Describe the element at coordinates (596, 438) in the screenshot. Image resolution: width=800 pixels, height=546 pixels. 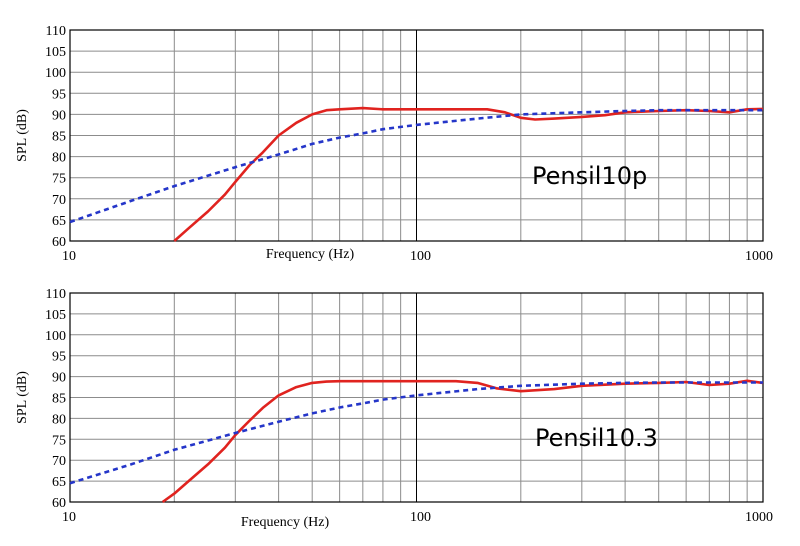
I see `chart-annotation: Pensil10.3` at that location.